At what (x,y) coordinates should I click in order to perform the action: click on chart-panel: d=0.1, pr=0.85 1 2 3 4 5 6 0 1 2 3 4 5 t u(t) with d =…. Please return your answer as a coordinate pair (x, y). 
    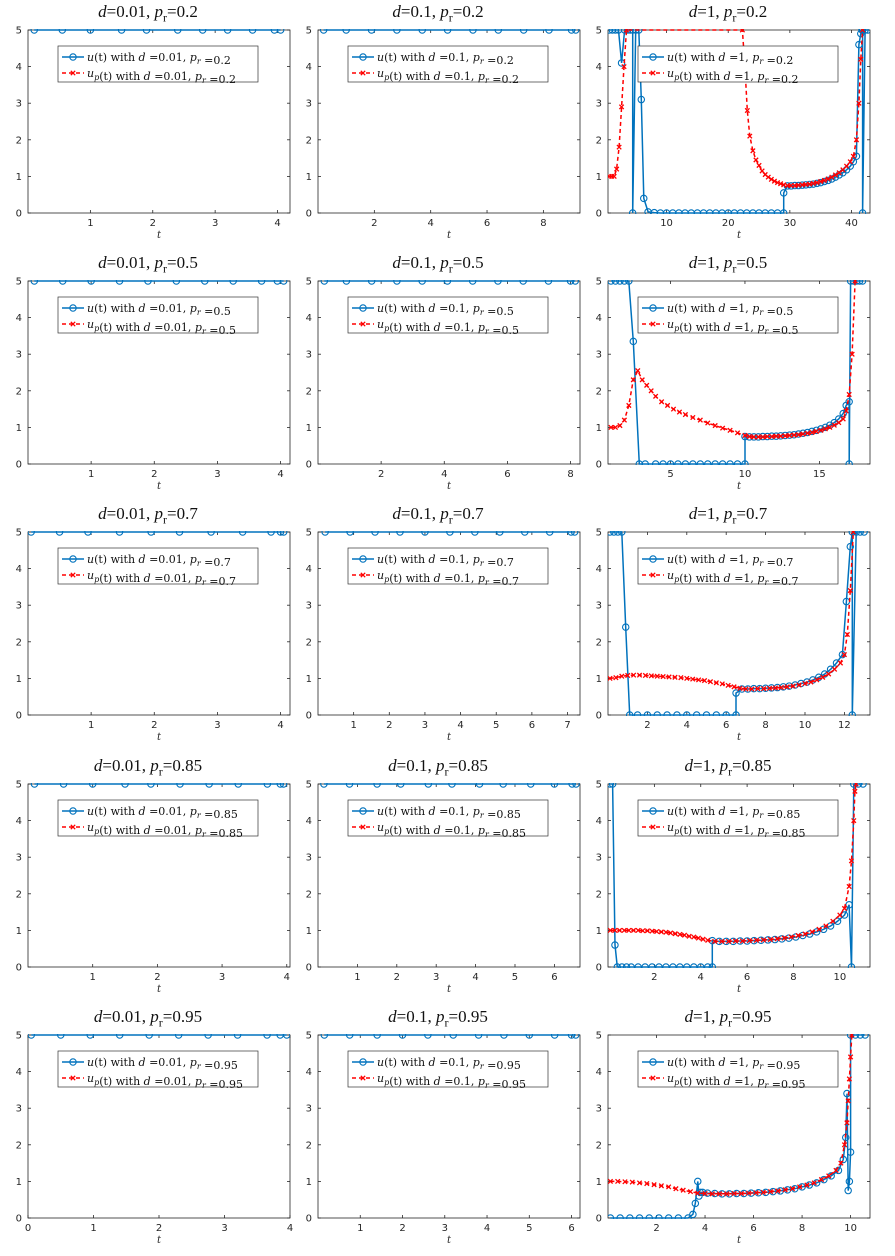
    Looking at the image, I should click on (438, 876).